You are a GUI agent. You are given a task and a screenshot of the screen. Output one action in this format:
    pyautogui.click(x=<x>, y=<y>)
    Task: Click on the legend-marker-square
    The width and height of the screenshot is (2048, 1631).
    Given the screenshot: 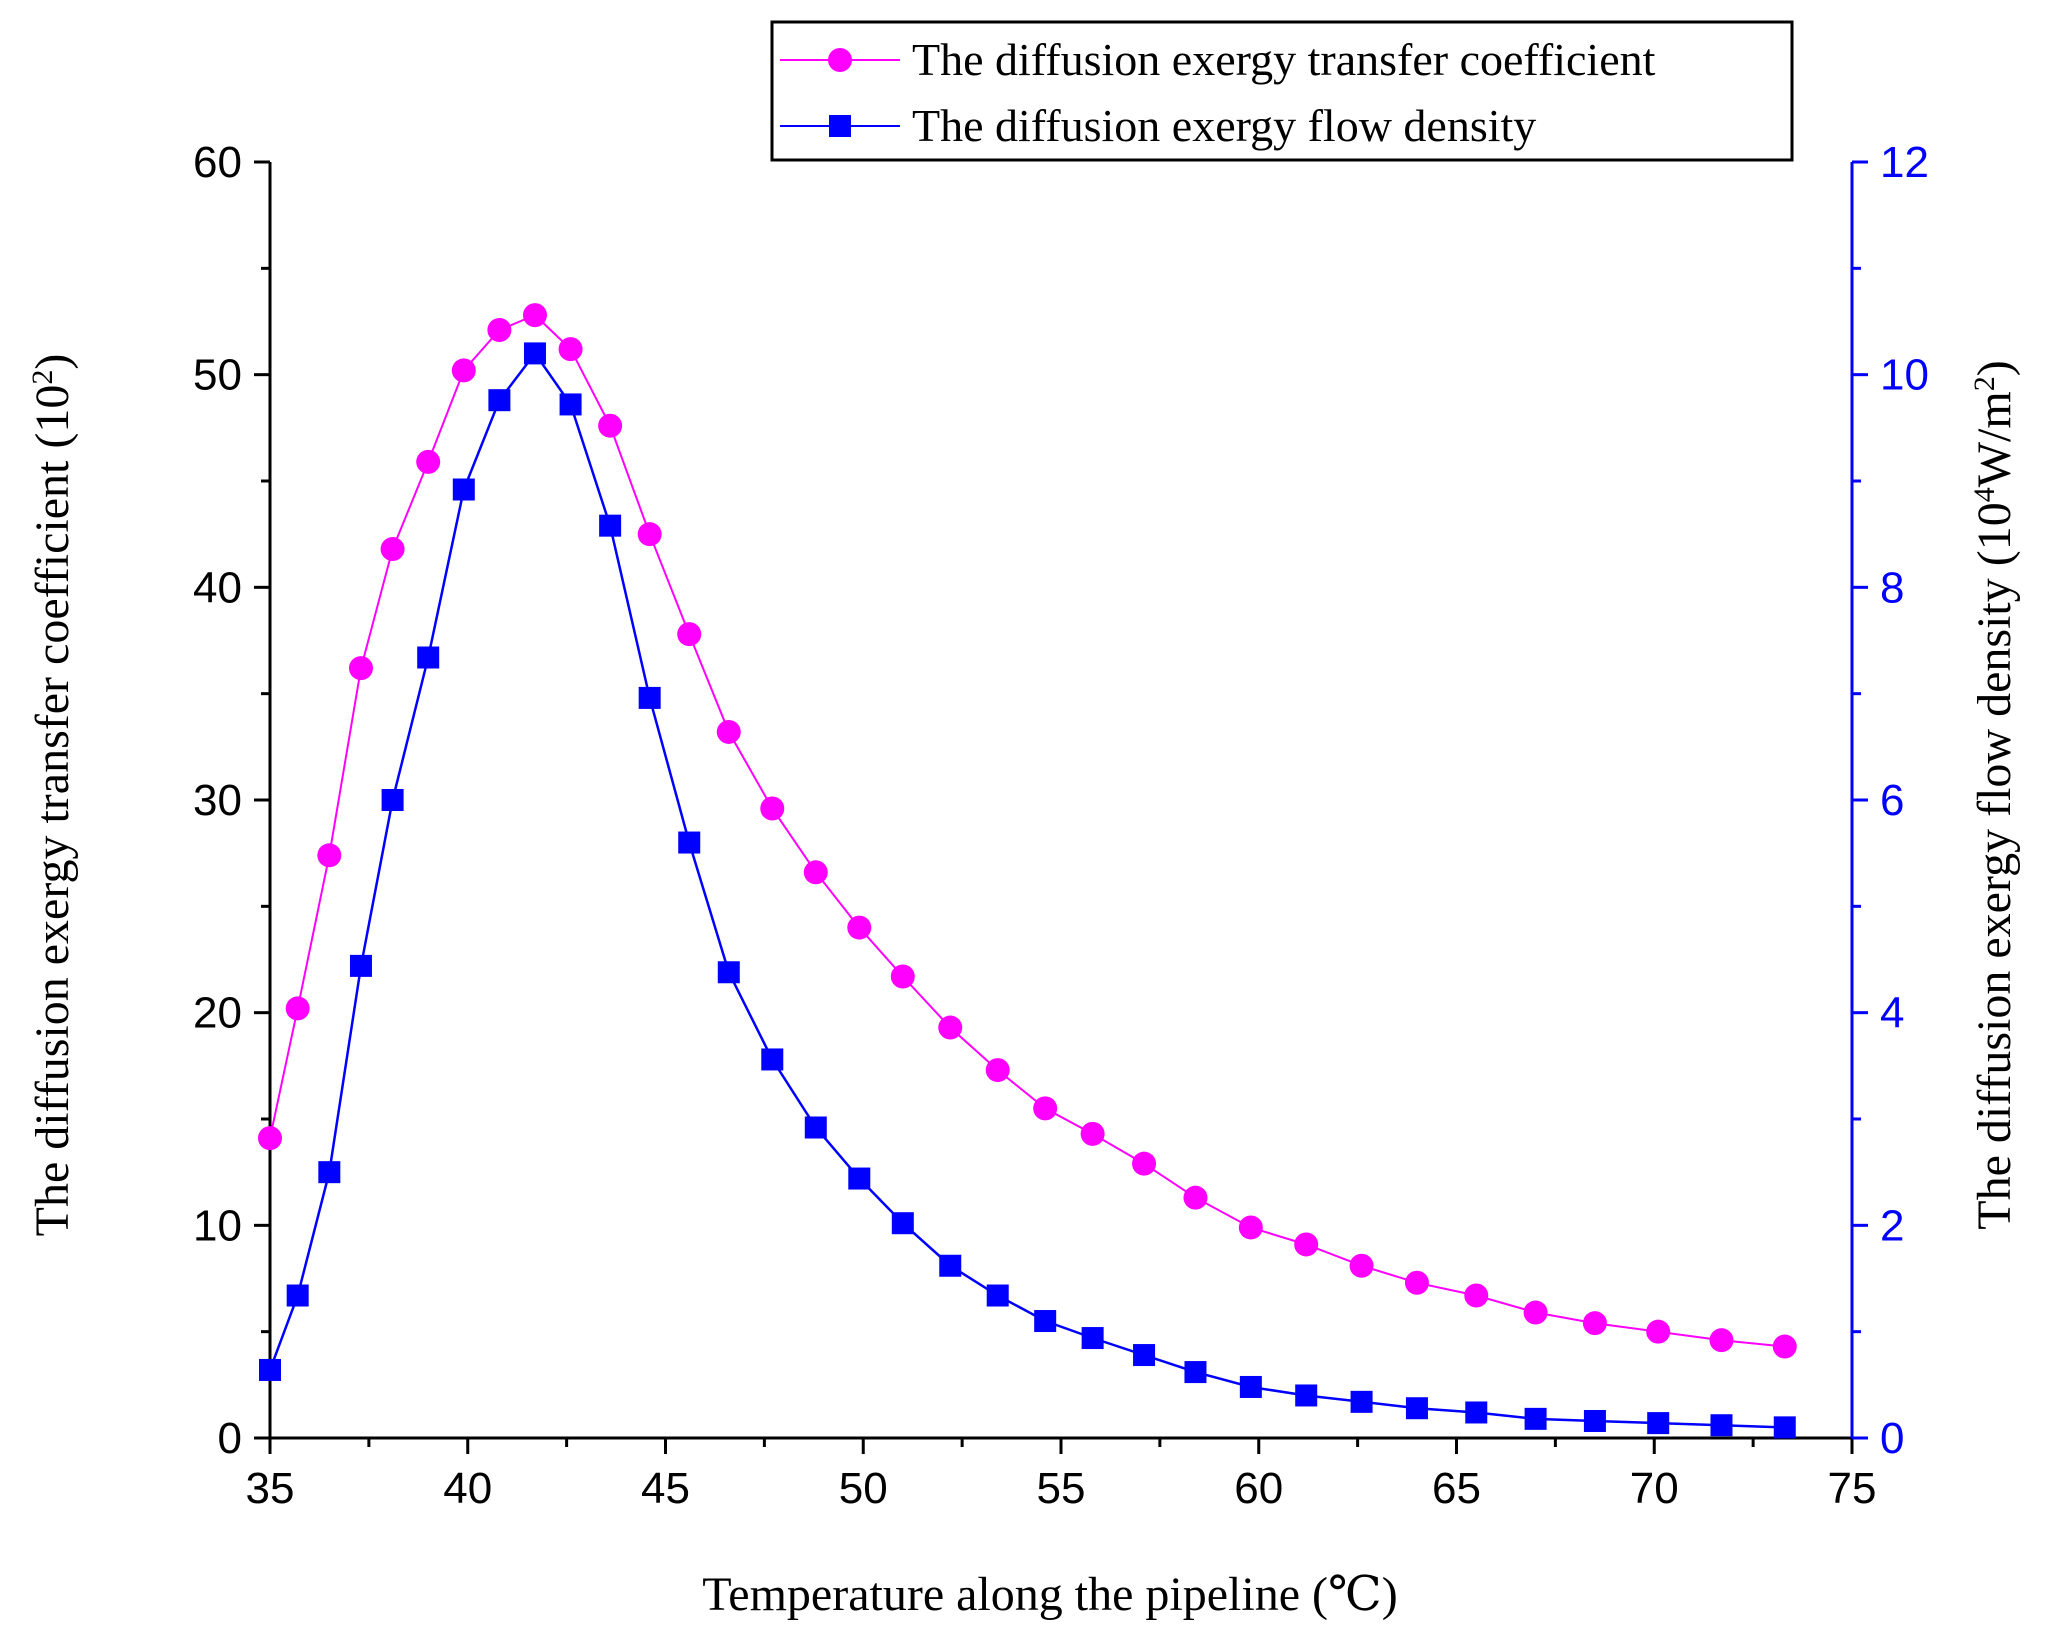 What is the action you would take?
    pyautogui.click(x=840, y=126)
    